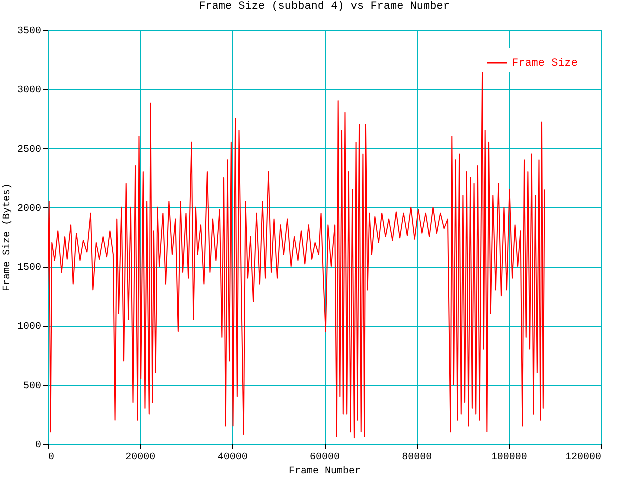  Describe the element at coordinates (141, 458) in the screenshot. I see `x-tick-label: 20000` at that location.